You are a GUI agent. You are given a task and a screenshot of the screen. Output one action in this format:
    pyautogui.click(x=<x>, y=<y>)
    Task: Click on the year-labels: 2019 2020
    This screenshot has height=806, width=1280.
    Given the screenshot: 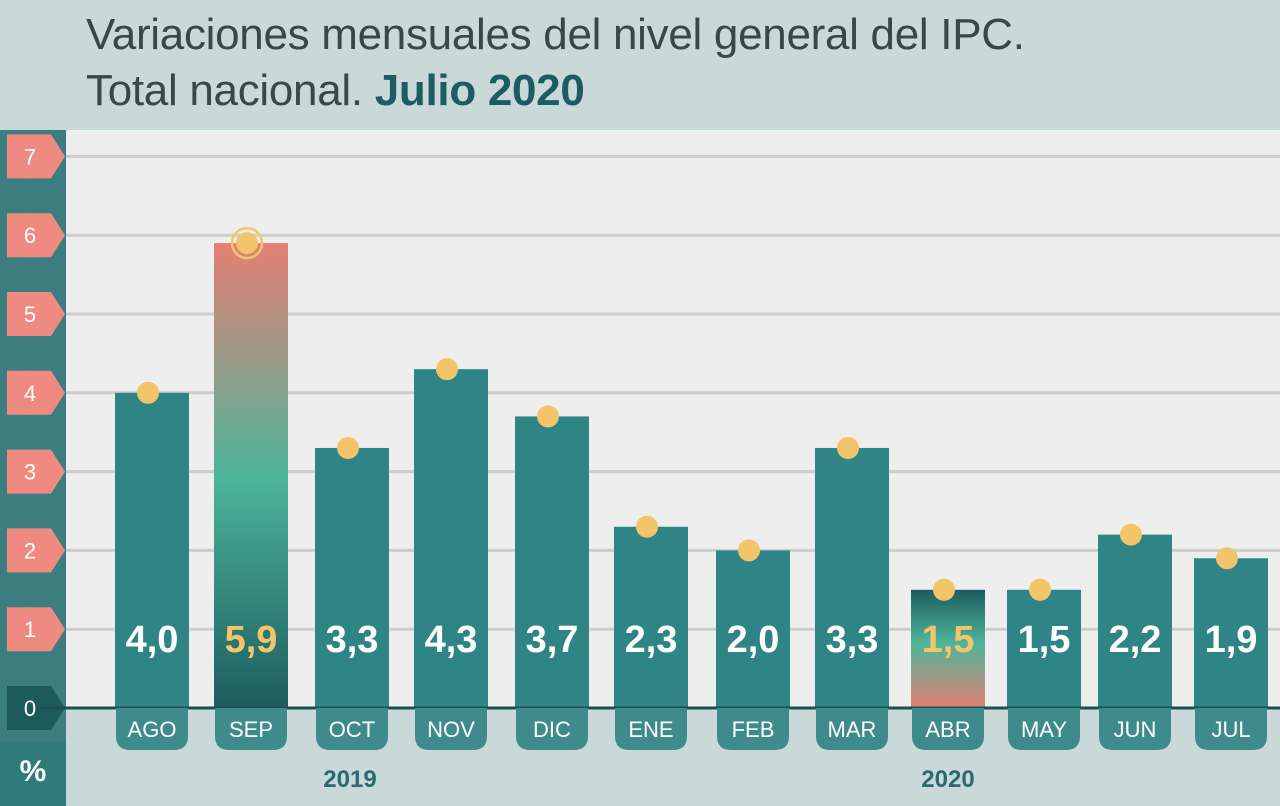 What is the action you would take?
    pyautogui.click(x=648, y=779)
    